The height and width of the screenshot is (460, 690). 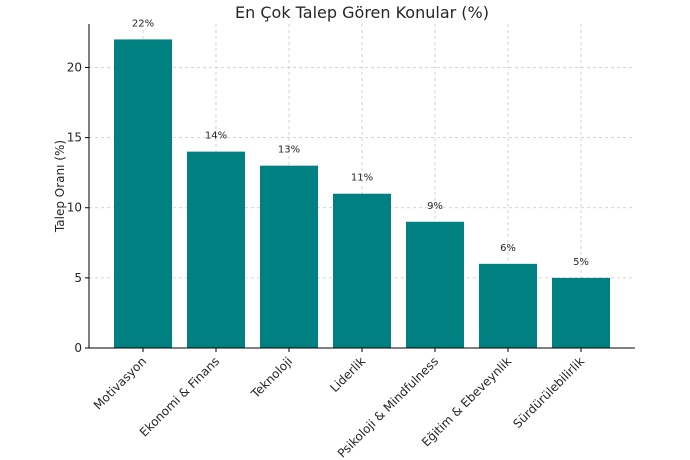 I want to click on chart-title: En Çok Talep Gören Konular (%), so click(x=362, y=12).